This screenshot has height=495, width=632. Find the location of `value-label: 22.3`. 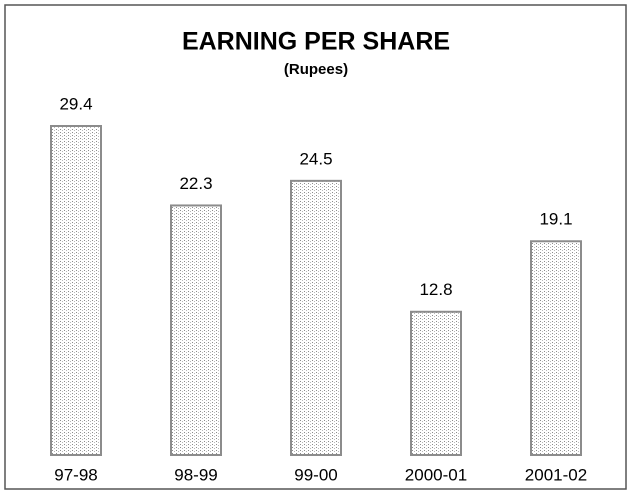

value-label: 22.3 is located at coordinates (195, 183).